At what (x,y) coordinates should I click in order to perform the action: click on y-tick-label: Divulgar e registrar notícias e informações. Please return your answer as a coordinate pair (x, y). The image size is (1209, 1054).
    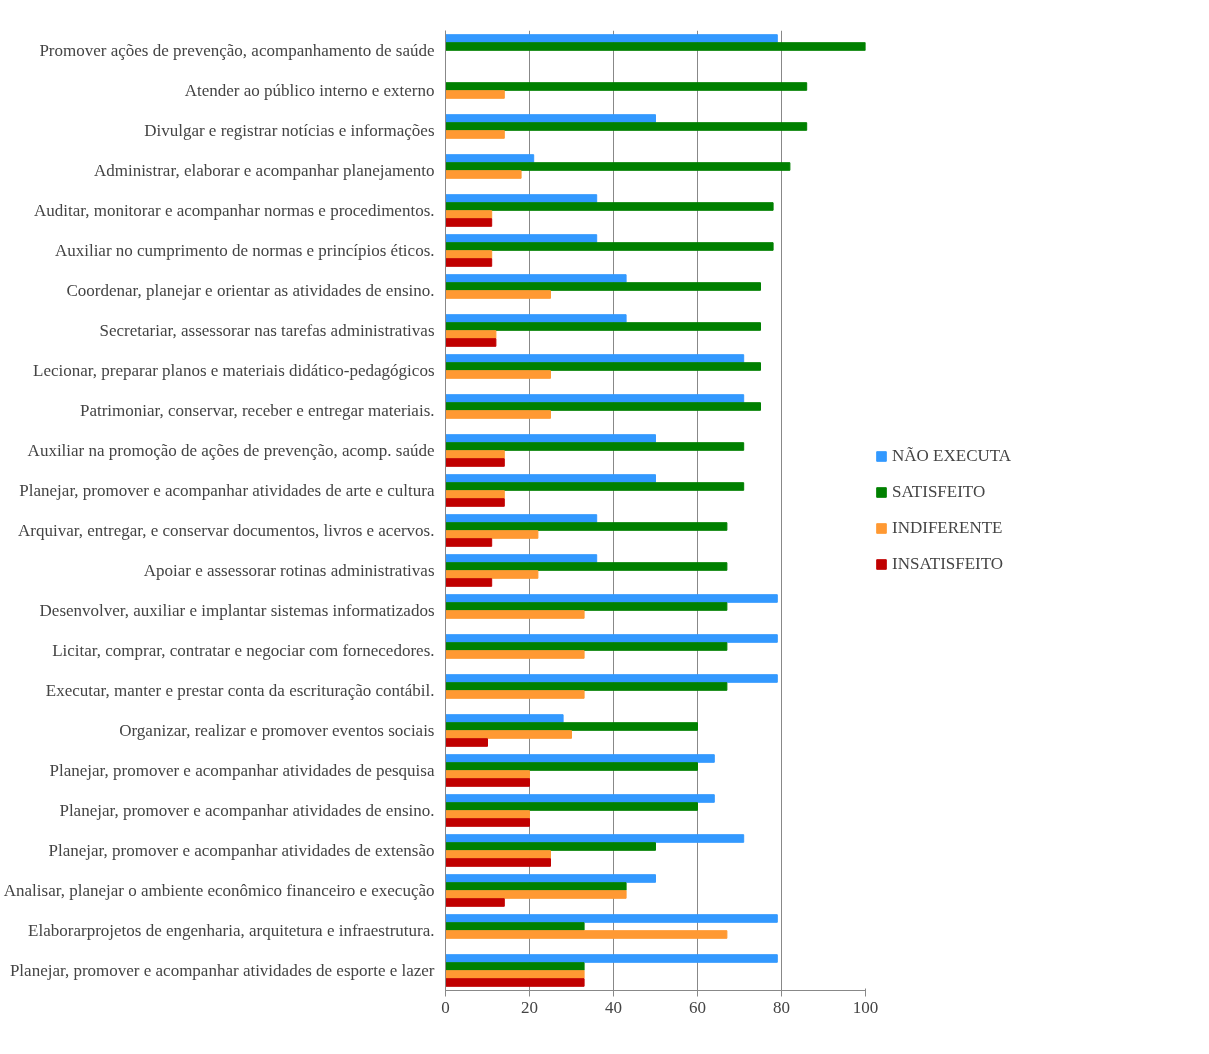
    Looking at the image, I should click on (289, 130).